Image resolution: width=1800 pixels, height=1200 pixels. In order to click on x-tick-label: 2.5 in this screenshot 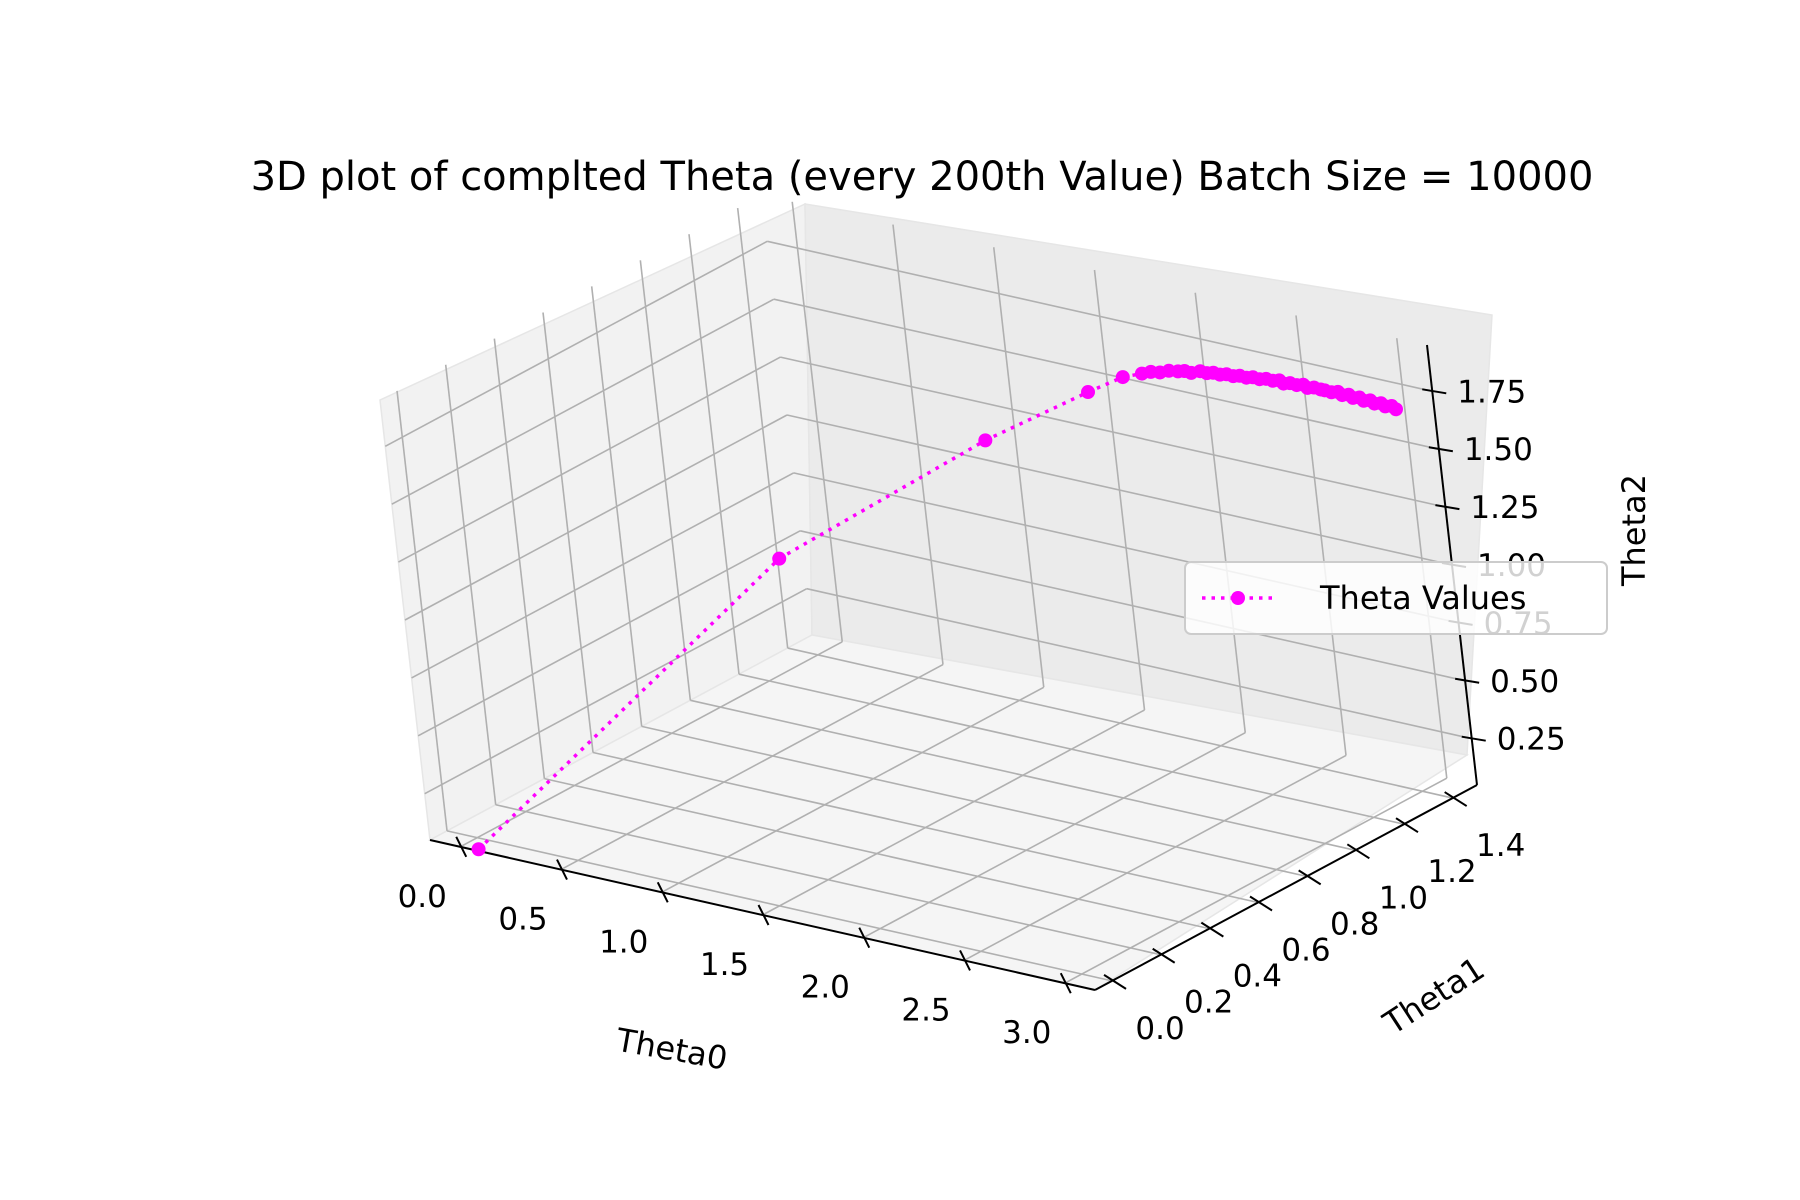, I will do `click(925, 1010)`.